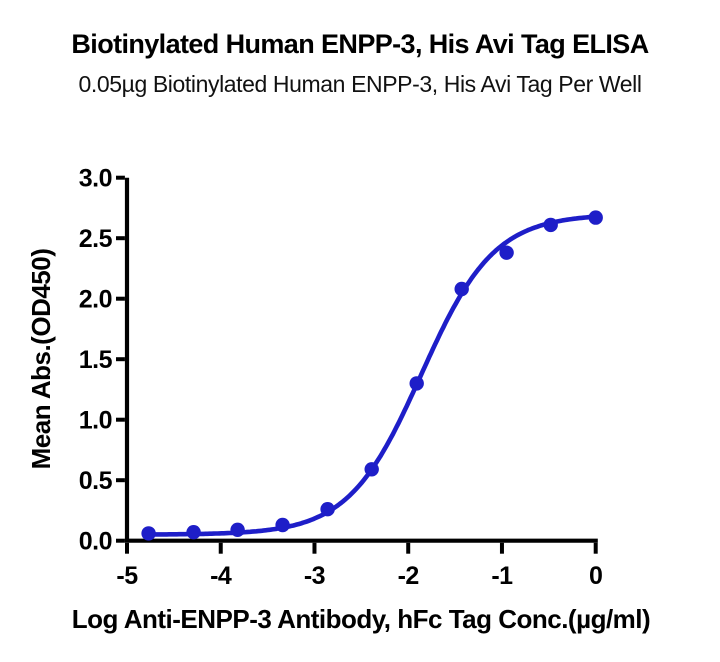 The width and height of the screenshot is (720, 662). Describe the element at coordinates (95, 300) in the screenshot. I see `y-tick-label: 2.0` at that location.